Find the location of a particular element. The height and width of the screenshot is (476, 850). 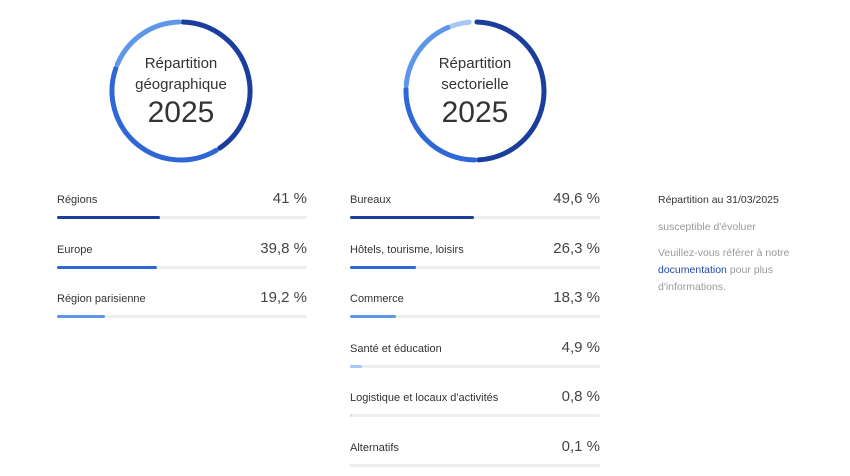

note-subtitle: susceptible d'évoluer is located at coordinates (707, 227).